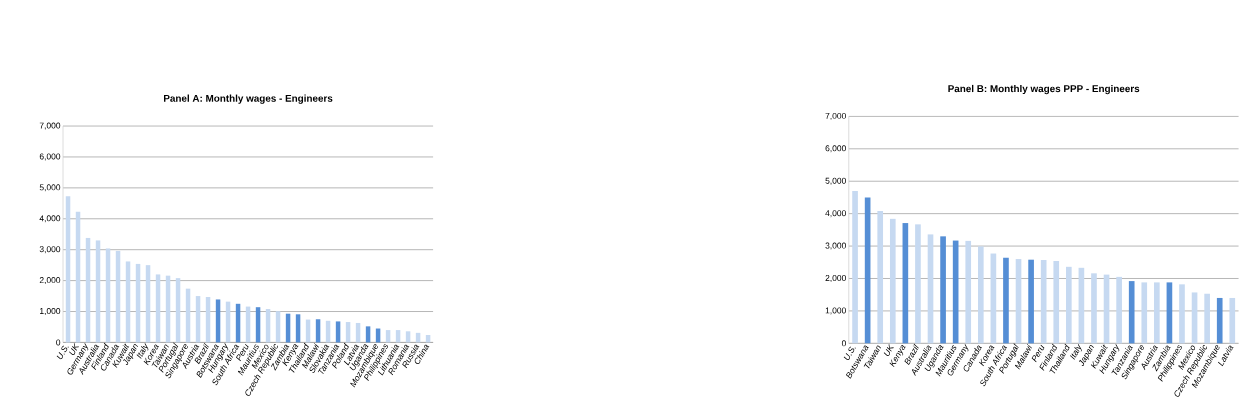 Image resolution: width=1239 pixels, height=402 pixels. Describe the element at coordinates (62, 352) in the screenshot. I see `x-tick-label: U.S.` at that location.